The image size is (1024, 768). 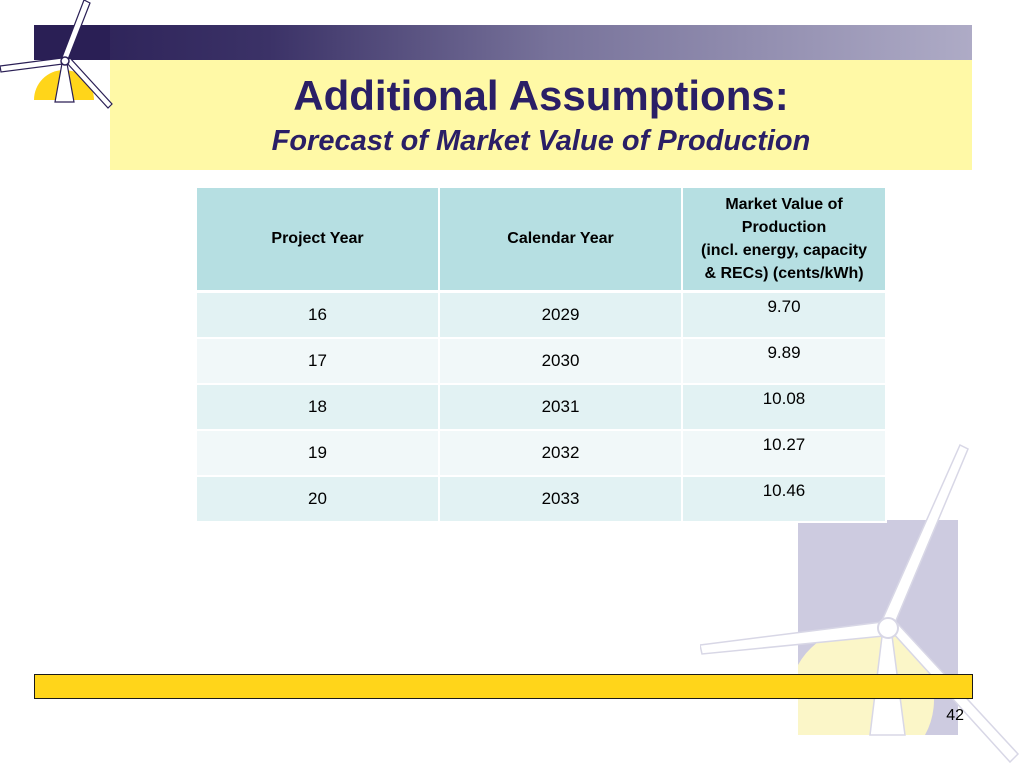 I want to click on cell-calendar-year: 2030, so click(x=561, y=361).